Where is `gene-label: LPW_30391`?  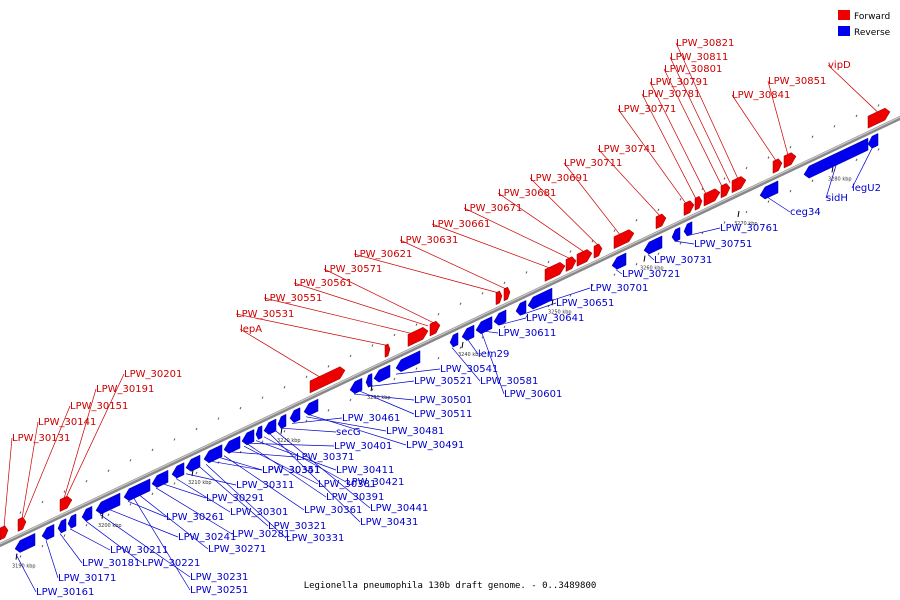 gene-label: LPW_30391 is located at coordinates (355, 497).